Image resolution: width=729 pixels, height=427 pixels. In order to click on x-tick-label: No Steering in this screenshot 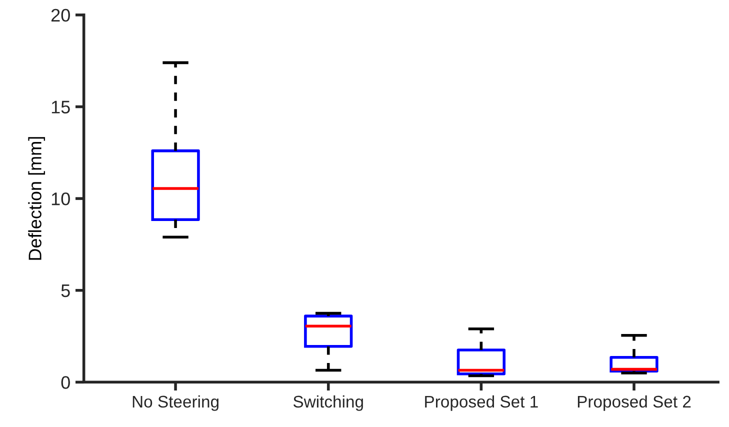, I will do `click(175, 403)`.